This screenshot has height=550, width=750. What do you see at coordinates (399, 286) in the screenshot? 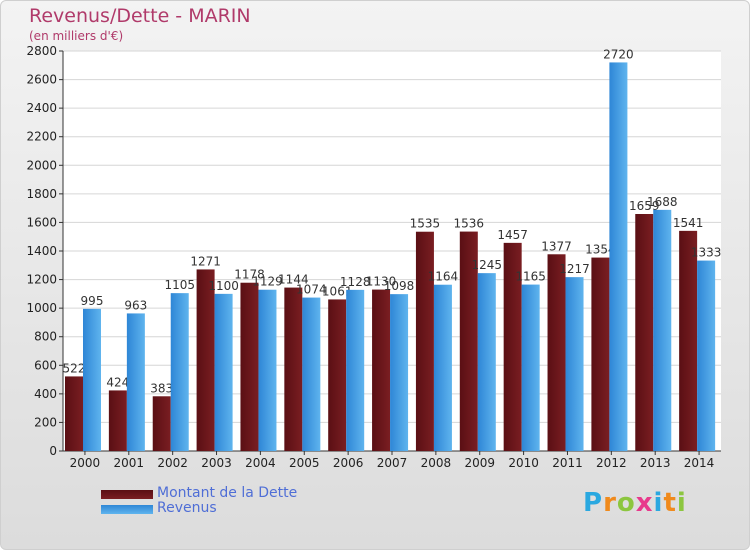
I see `data-label-revenus-2007: 1098` at bounding box center [399, 286].